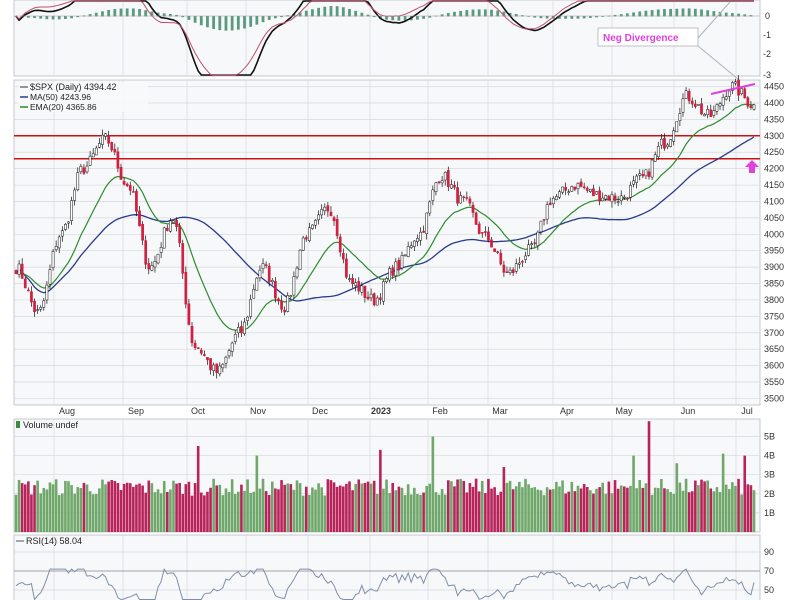 The width and height of the screenshot is (800, 600). What do you see at coordinates (774, 201) in the screenshot?
I see `price-y-tick: 4100` at bounding box center [774, 201].